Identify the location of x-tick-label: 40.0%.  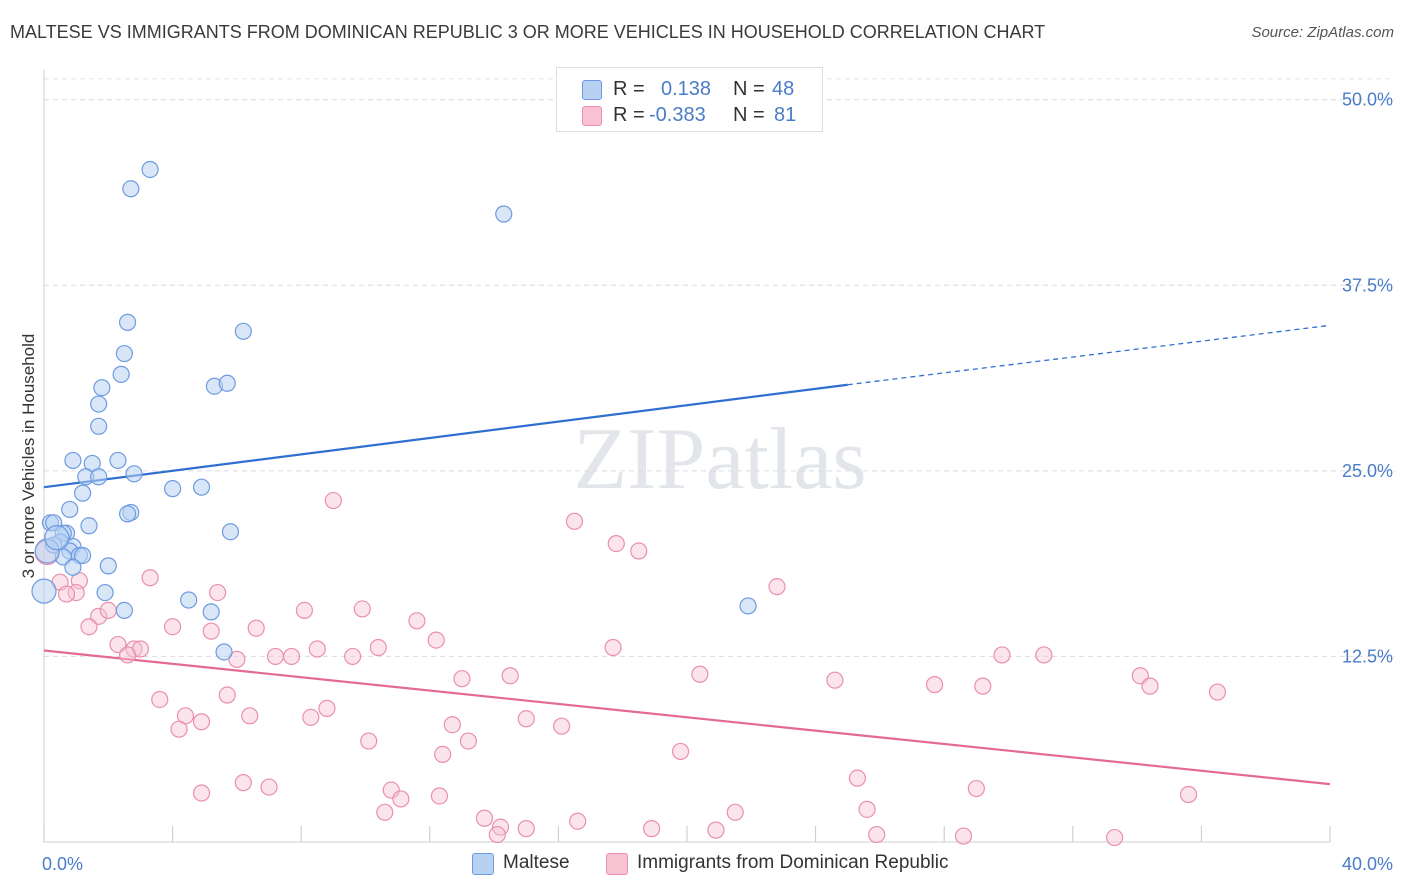
(1367, 864).